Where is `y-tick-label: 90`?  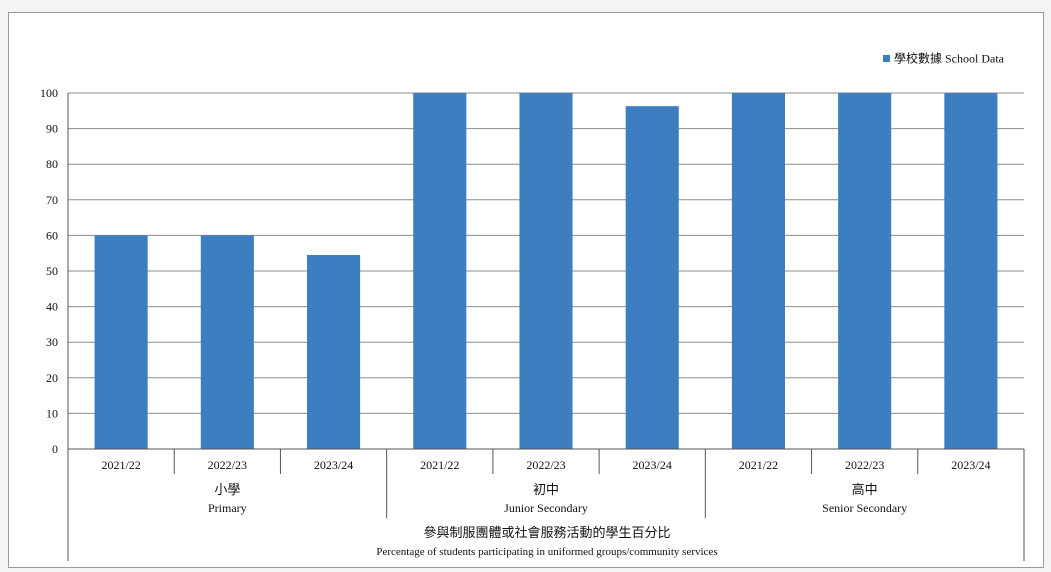
y-tick-label: 90 is located at coordinates (52, 129).